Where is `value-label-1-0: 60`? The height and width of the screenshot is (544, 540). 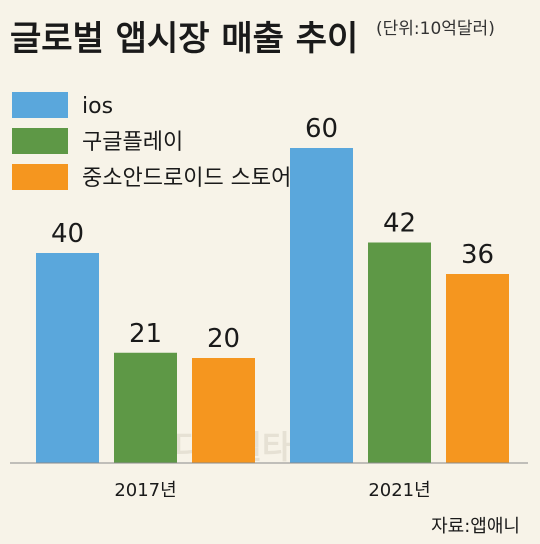
value-label-1-0: 60 is located at coordinates (321, 129).